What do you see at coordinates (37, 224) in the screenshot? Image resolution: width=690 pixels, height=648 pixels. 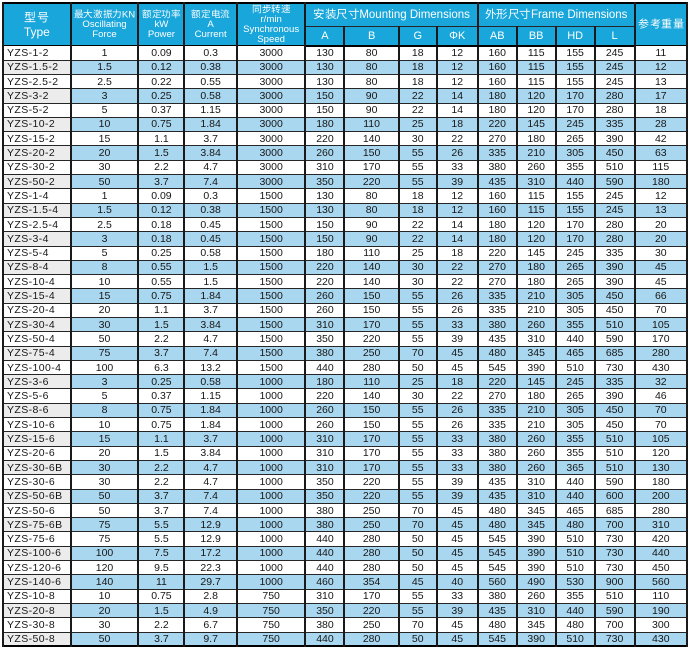 I see `model-cell: YZS-2.5-4` at bounding box center [37, 224].